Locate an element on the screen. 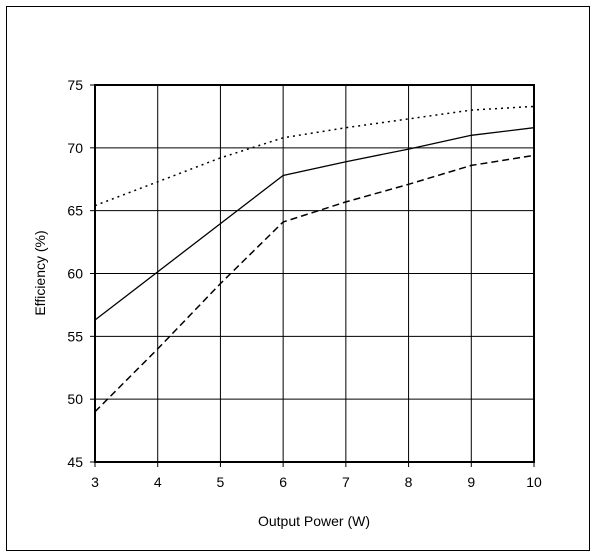  y-tick-label: 45 is located at coordinates (75, 462).